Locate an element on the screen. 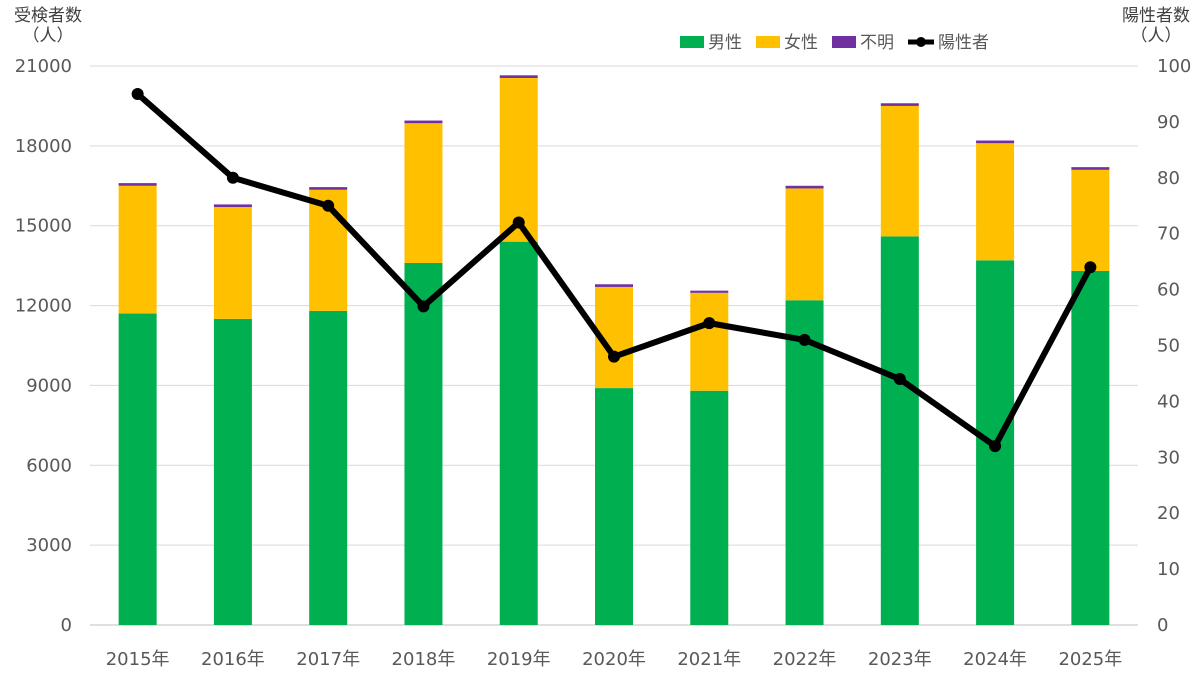 The width and height of the screenshot is (1200, 675). legend-marker is located at coordinates (921, 42).